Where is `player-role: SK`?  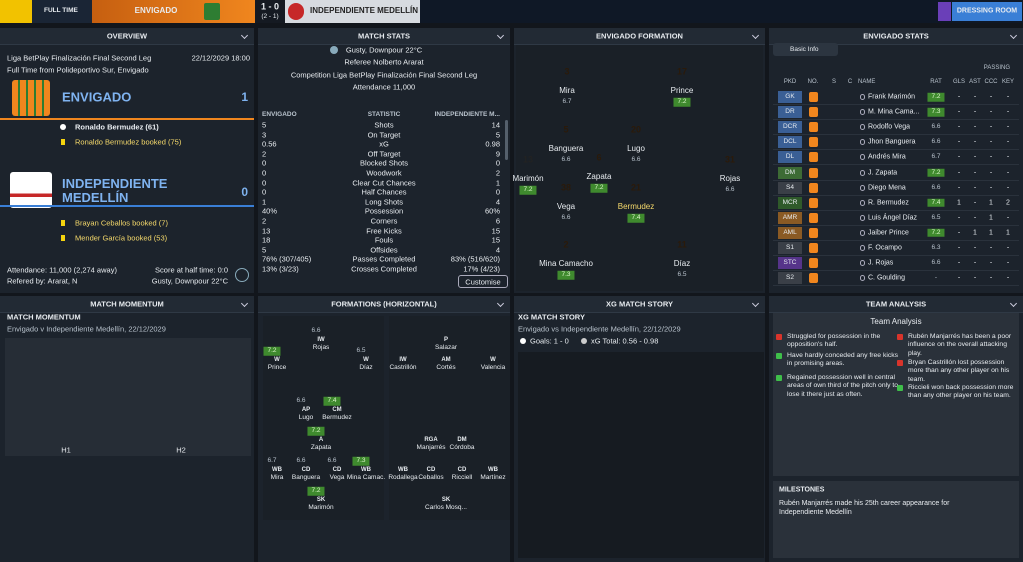
player-role: SK is located at coordinates (446, 500).